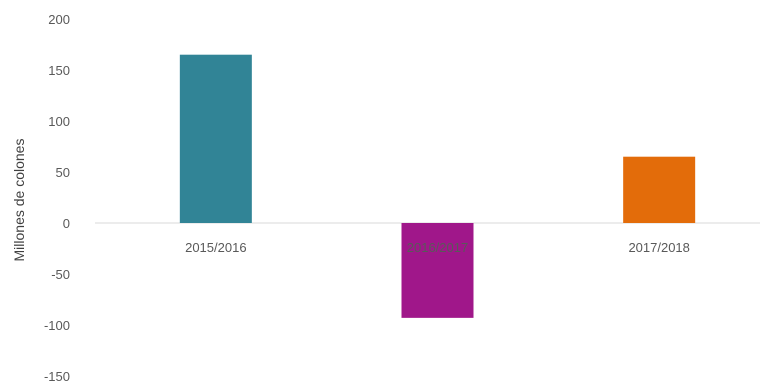 This screenshot has height=384, width=762. I want to click on y-tick-label: 150, so click(59, 70).